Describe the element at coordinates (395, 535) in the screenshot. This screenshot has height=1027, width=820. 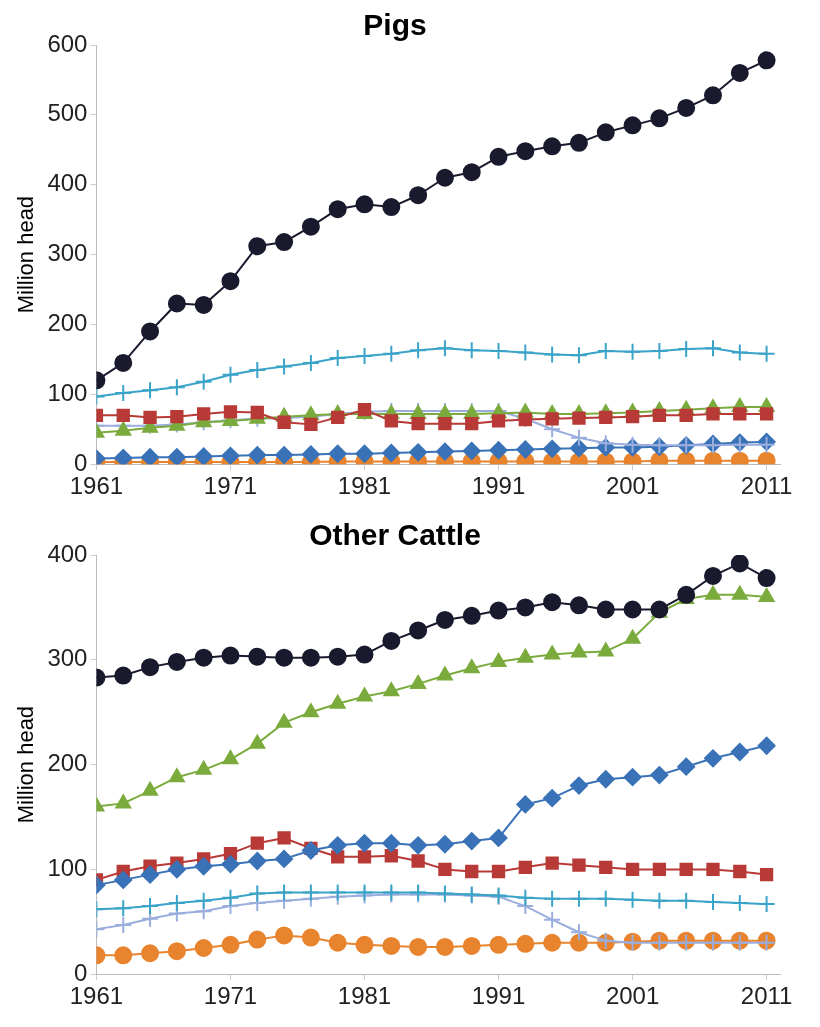
I see `chart-title: Other Cattle` at that location.